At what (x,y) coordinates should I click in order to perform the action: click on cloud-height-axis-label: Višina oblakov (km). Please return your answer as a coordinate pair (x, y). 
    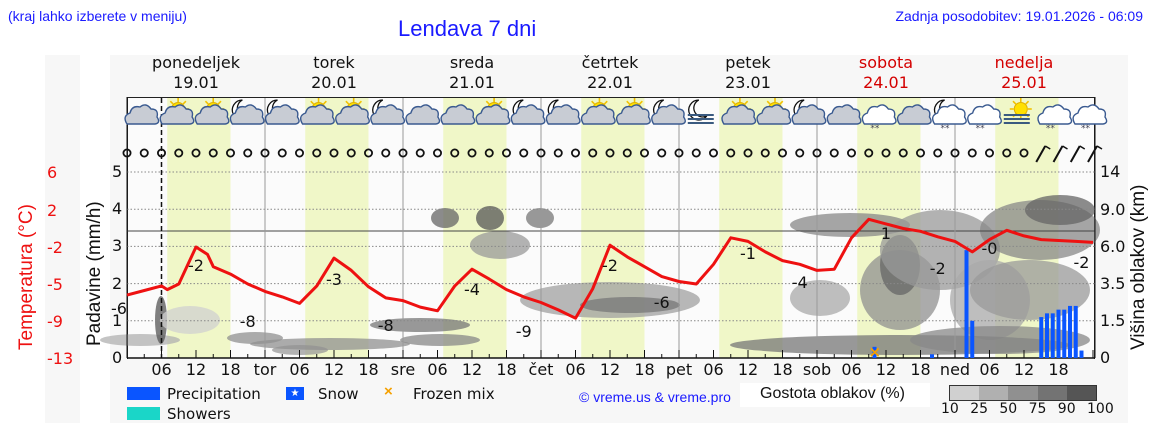
    Looking at the image, I should click on (1138, 267).